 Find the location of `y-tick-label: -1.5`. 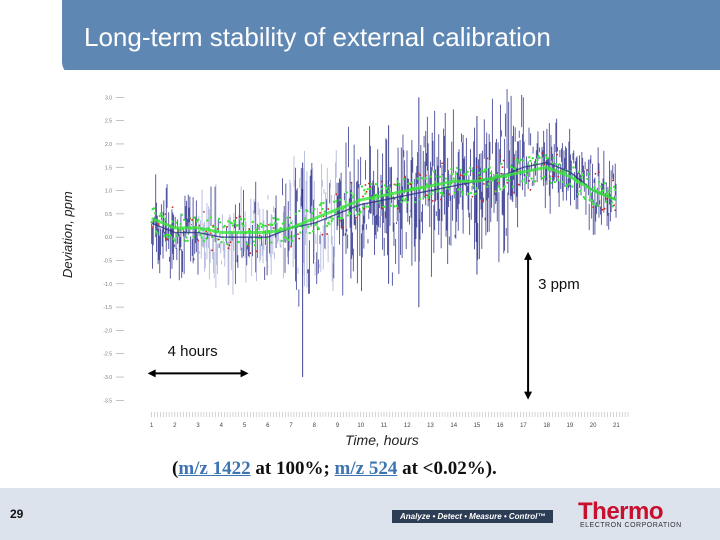

y-tick-label: -1.5 is located at coordinates (107, 308).